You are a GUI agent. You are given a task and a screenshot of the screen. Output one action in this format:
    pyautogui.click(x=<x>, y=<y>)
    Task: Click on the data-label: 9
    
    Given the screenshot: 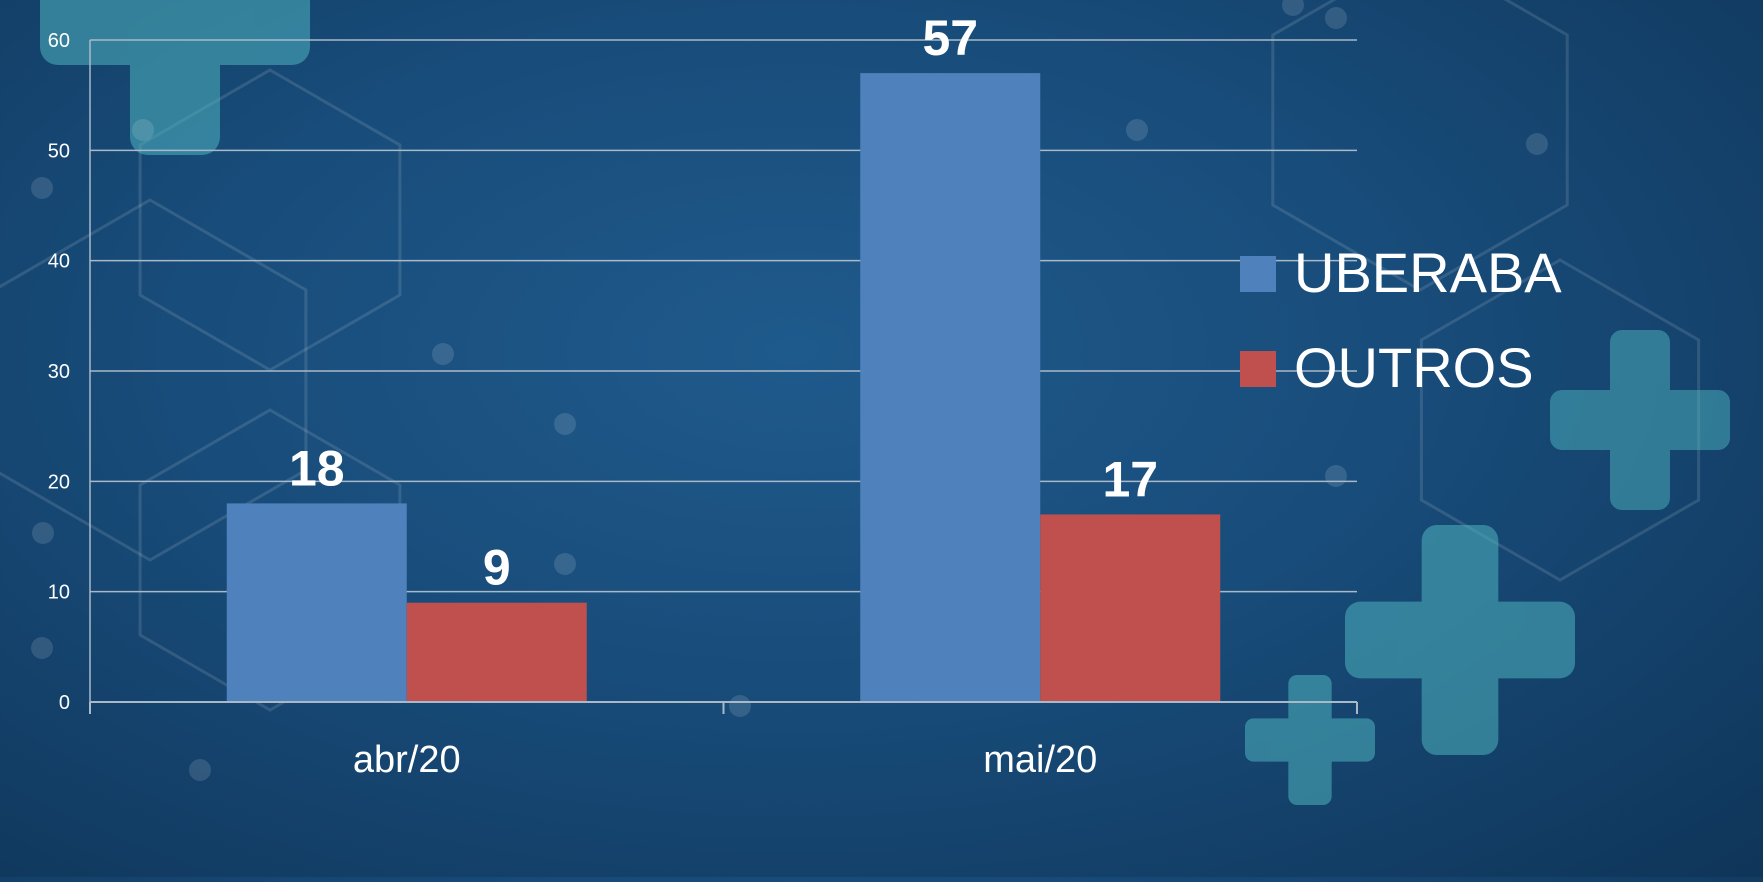 What is the action you would take?
    pyautogui.click(x=497, y=568)
    